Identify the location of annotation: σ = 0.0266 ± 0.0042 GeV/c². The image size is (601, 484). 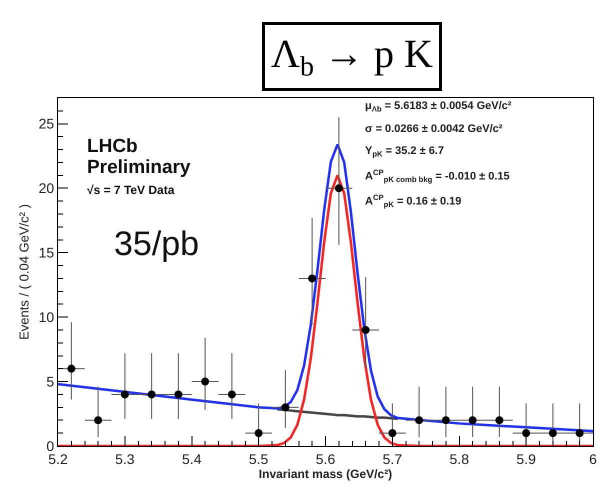
(434, 129).